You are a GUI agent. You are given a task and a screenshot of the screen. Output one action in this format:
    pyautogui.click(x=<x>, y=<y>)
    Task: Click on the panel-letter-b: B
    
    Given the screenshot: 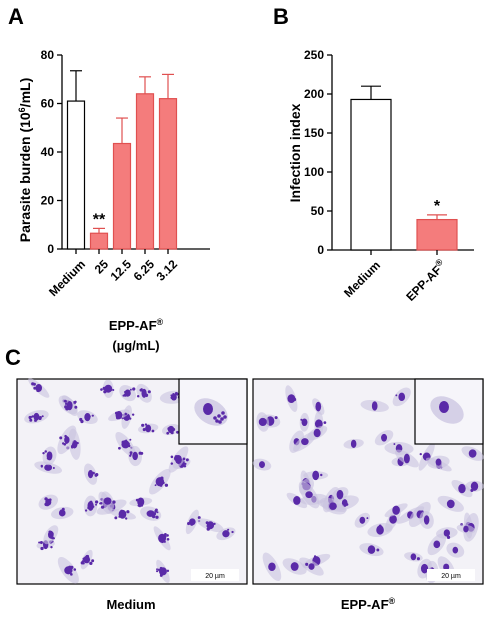 What is the action you would take?
    pyautogui.click(x=281, y=16)
    